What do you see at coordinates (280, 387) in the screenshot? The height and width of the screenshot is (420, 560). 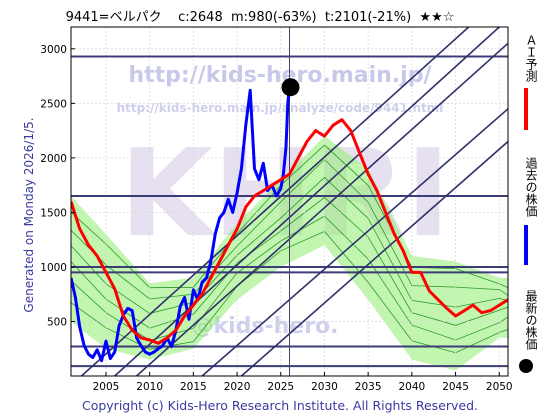 I see `x-tick-label: 2025` at bounding box center [280, 387].